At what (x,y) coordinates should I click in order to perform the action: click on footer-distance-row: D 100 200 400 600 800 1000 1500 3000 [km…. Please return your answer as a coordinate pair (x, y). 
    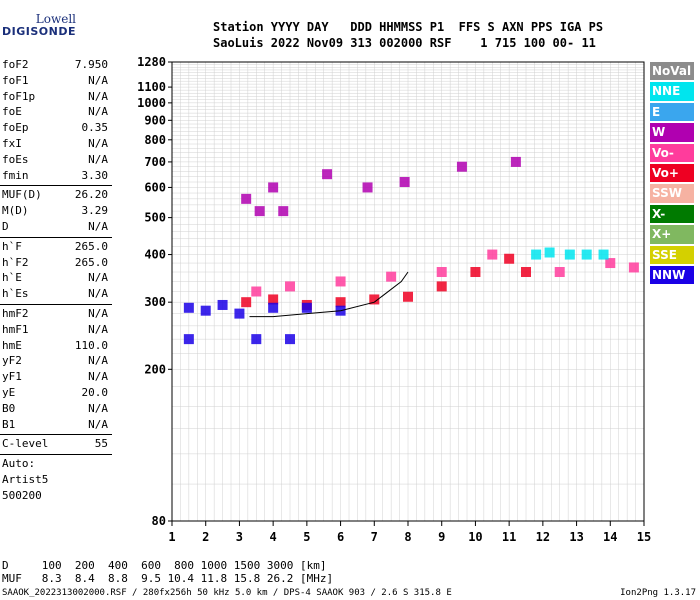
    Looking at the image, I should click on (164, 565).